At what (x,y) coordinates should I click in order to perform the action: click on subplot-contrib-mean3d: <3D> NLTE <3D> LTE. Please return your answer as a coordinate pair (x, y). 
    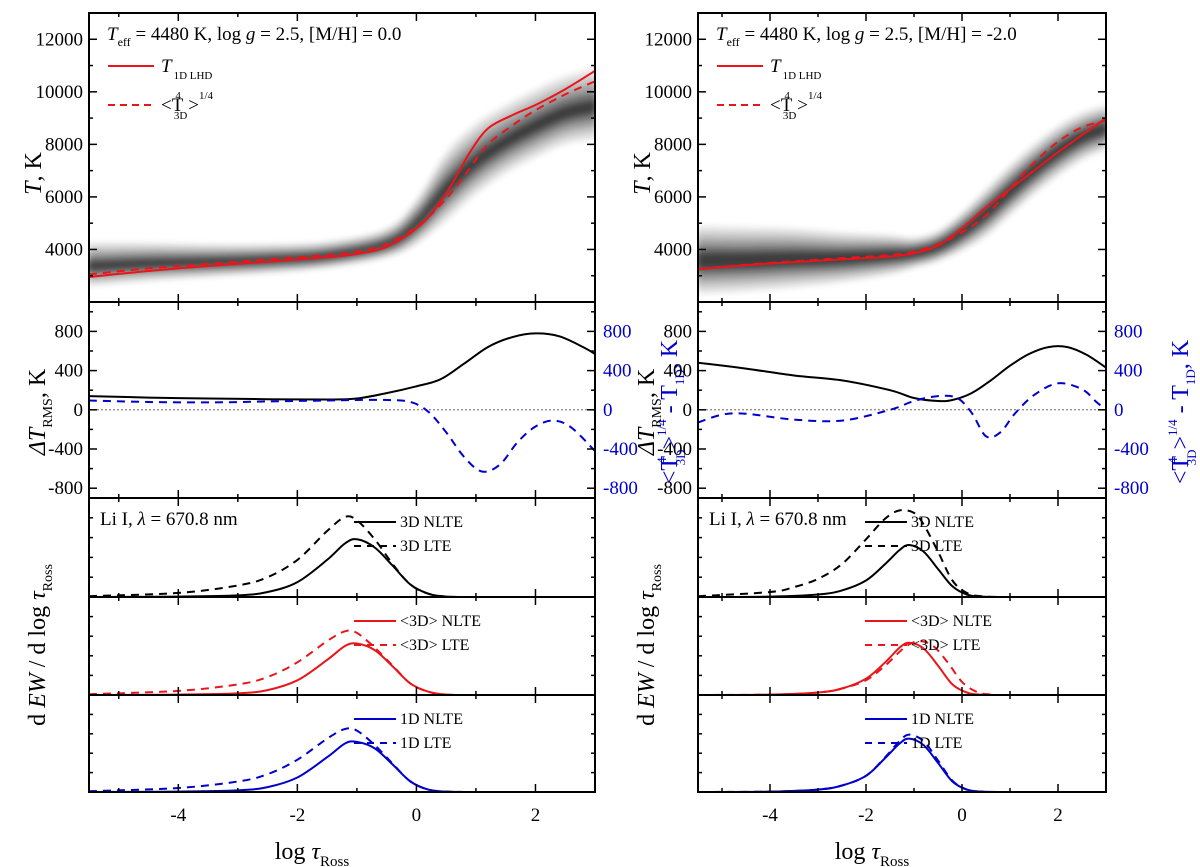
    Looking at the image, I should click on (902, 646).